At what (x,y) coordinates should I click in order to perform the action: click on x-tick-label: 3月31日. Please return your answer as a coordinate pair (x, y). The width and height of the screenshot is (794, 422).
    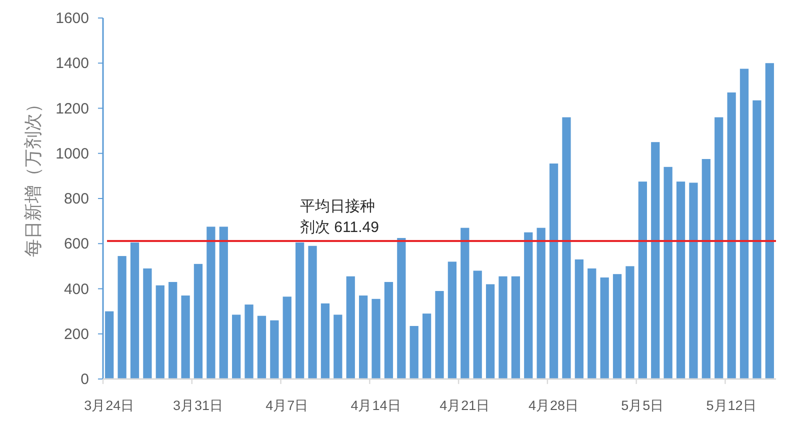
    Looking at the image, I should click on (198, 405).